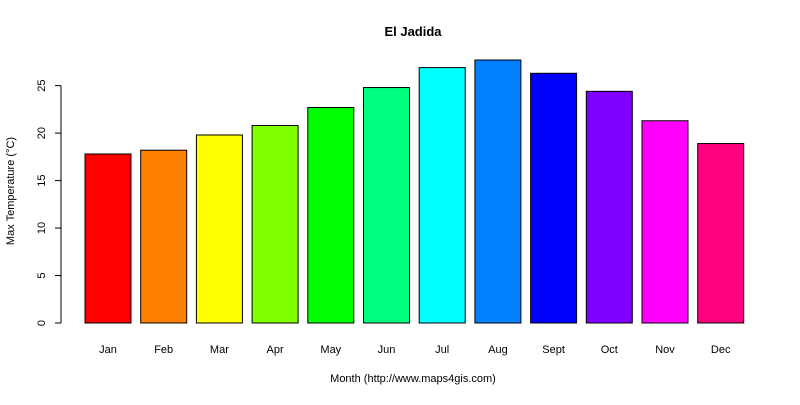 Image resolution: width=800 pixels, height=405 pixels. Describe the element at coordinates (386, 205) in the screenshot. I see `bar-jun` at that location.